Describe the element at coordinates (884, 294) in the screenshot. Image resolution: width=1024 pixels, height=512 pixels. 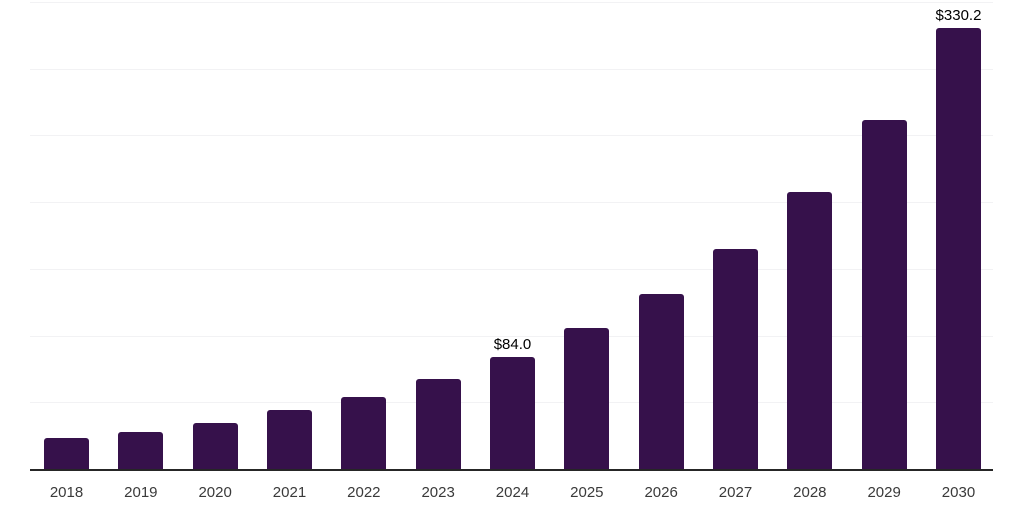
I see `bar-2029` at that location.